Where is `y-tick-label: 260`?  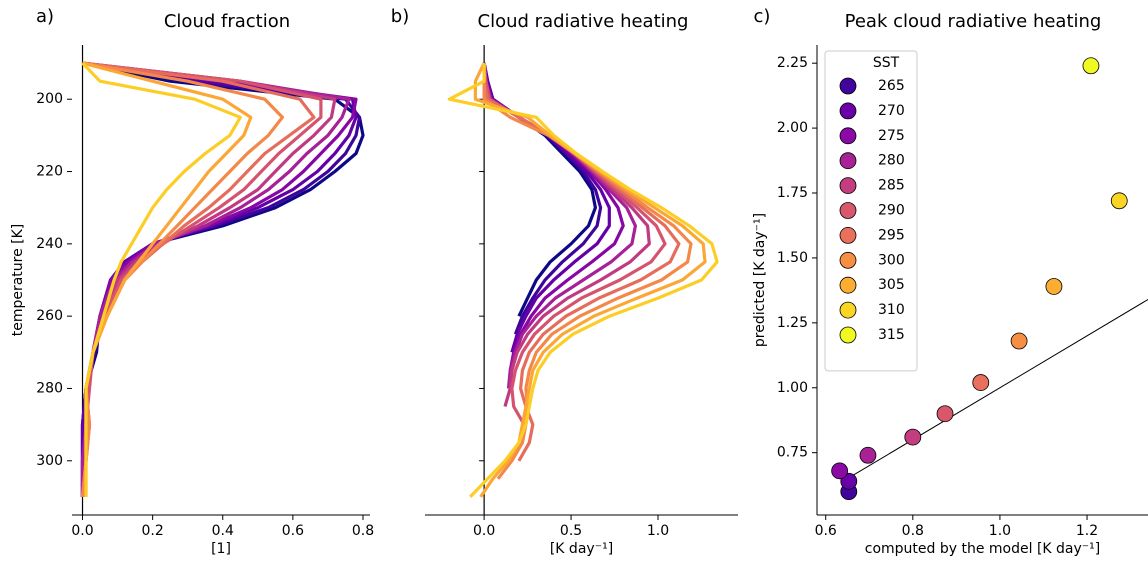 y-tick-label: 260 is located at coordinates (49, 316).